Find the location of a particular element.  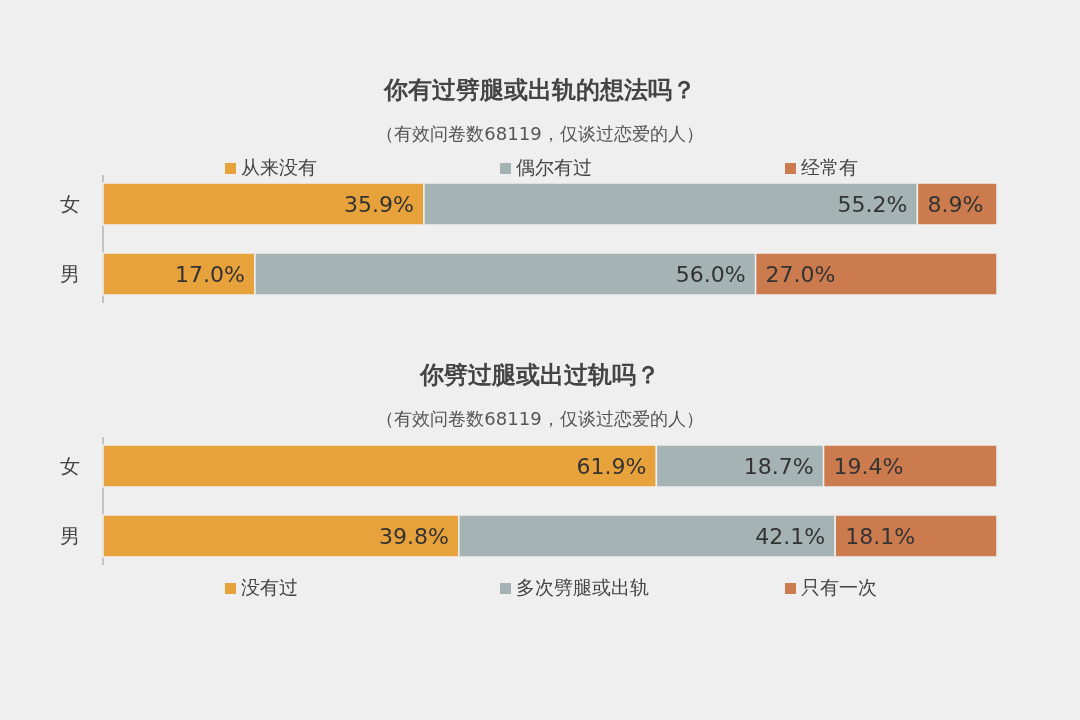

data-label: 55.2% is located at coordinates (872, 204).